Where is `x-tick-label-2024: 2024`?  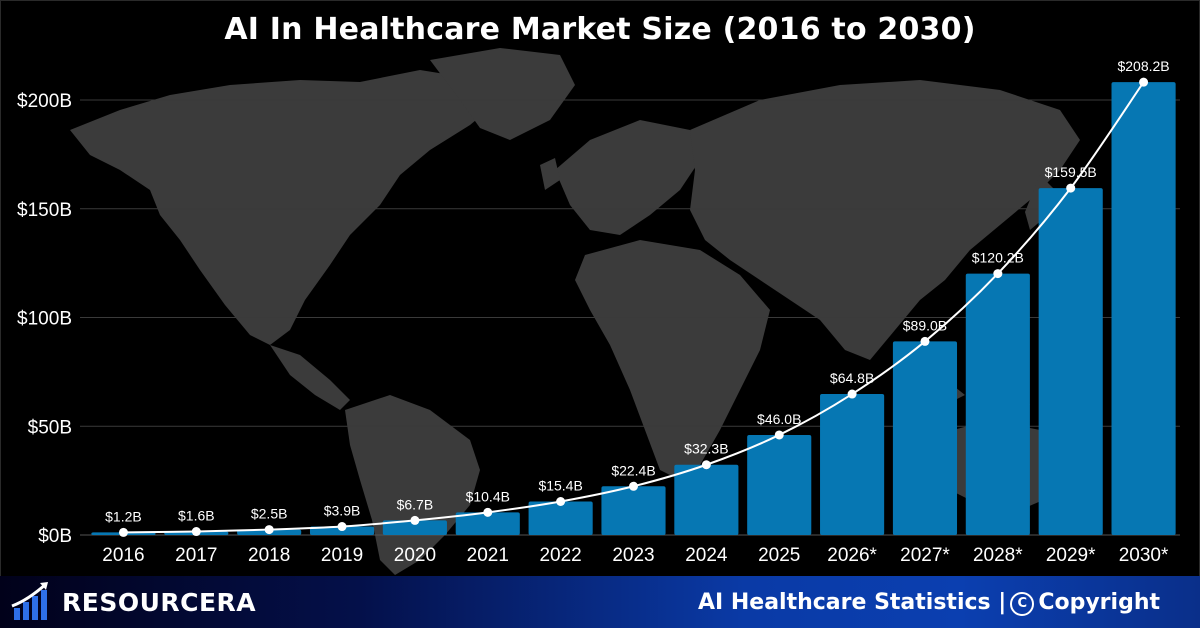 x-tick-label-2024: 2024 is located at coordinates (706, 555).